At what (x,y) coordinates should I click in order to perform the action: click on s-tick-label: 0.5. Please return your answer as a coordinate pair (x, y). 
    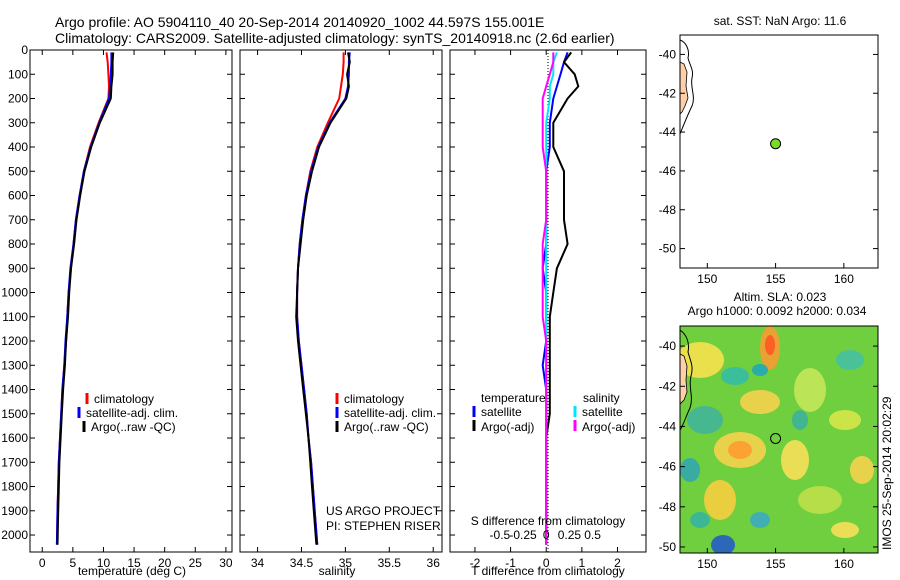
    Looking at the image, I should click on (592, 535).